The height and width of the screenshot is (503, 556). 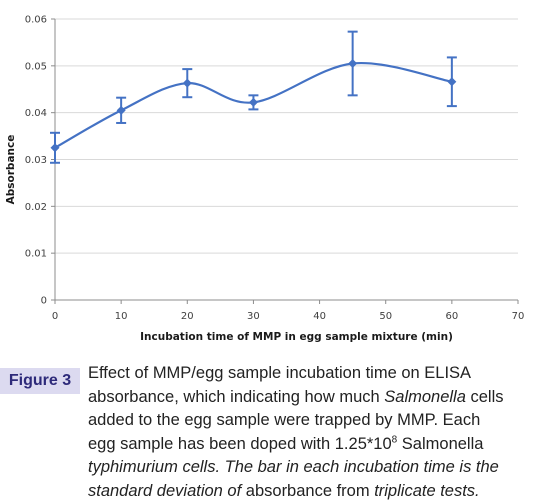 I want to click on caption-line-4-sup: 8, so click(x=394, y=439).